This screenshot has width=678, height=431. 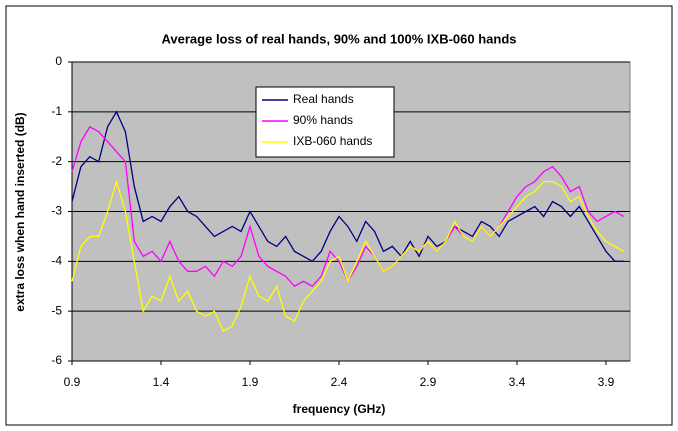 What do you see at coordinates (428, 382) in the screenshot?
I see `x-tick-label: 2.9` at bounding box center [428, 382].